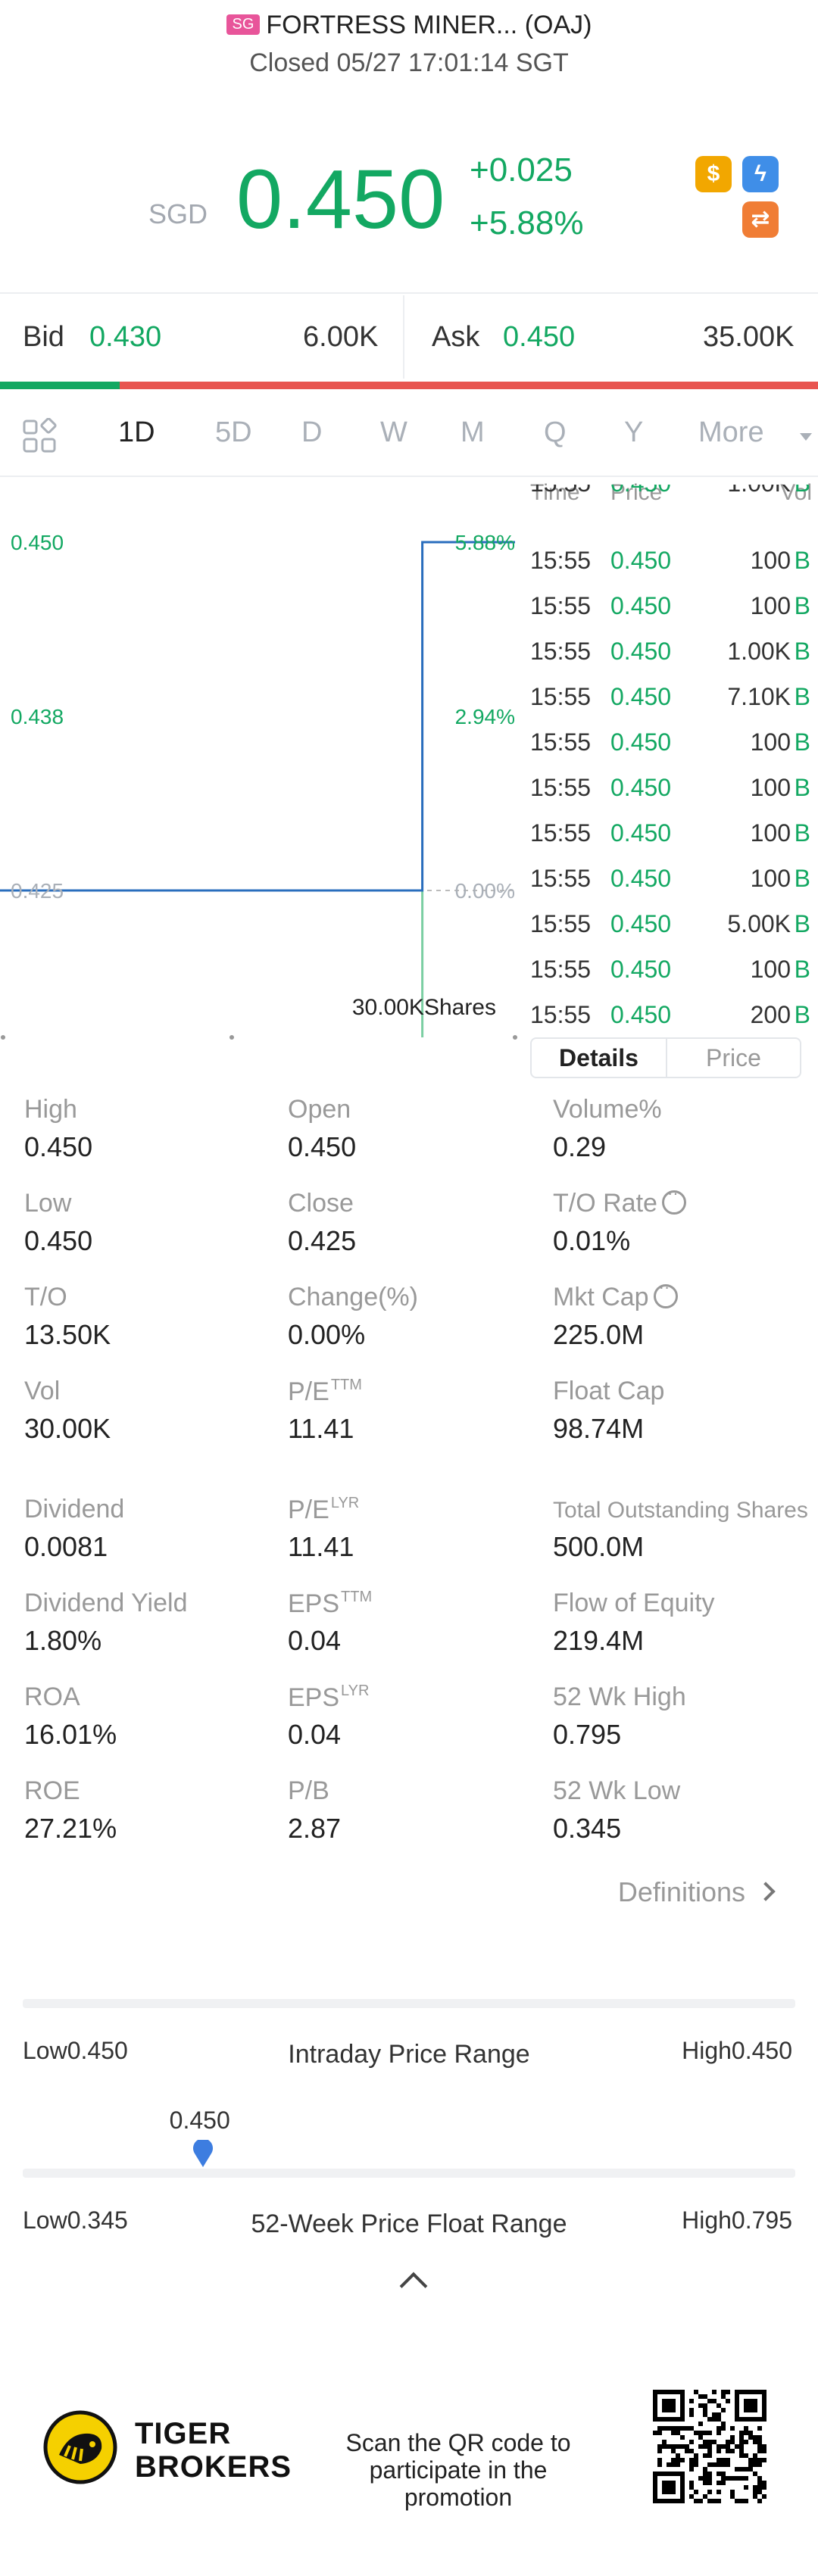 The image size is (818, 2576). I want to click on trades-header-time: Time, so click(555, 492).